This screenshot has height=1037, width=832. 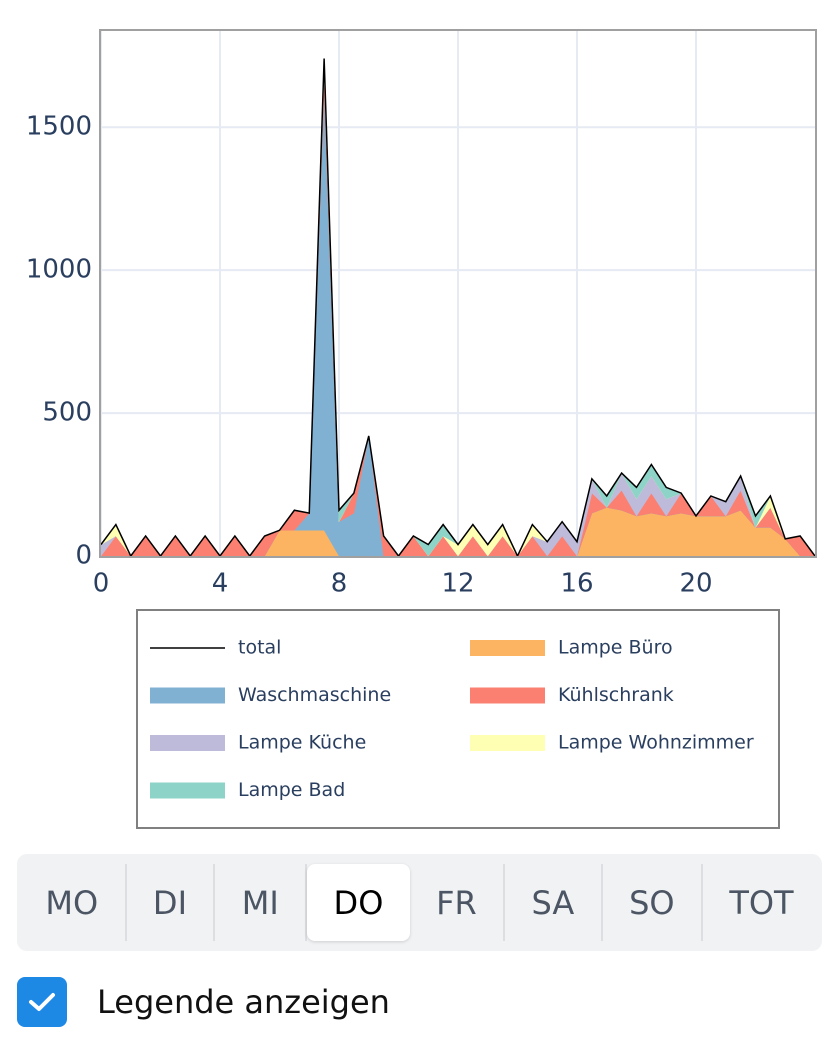 What do you see at coordinates (314, 695) in the screenshot?
I see `legend-label: Waschmaschine` at bounding box center [314, 695].